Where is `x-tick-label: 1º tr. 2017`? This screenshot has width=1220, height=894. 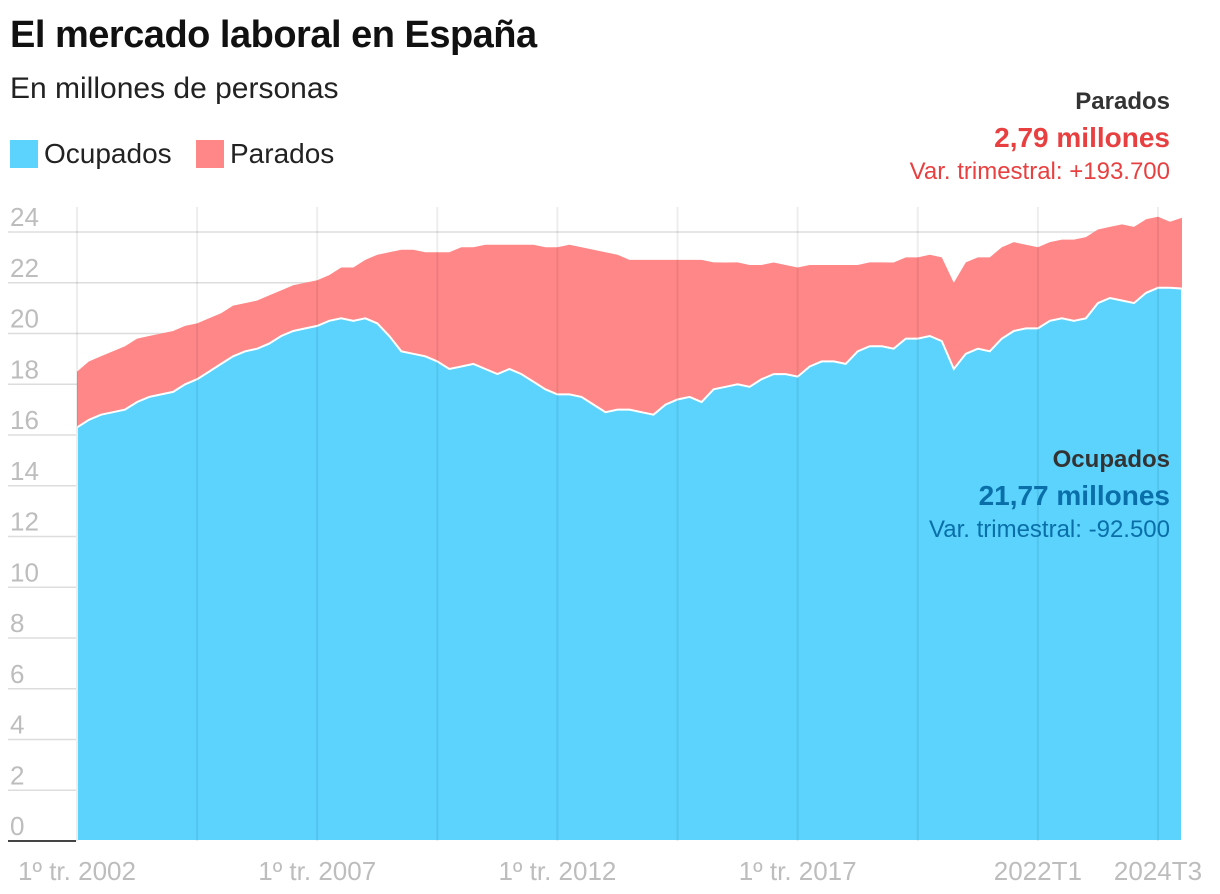 x-tick-label: 1º tr. 2017 is located at coordinates (798, 871).